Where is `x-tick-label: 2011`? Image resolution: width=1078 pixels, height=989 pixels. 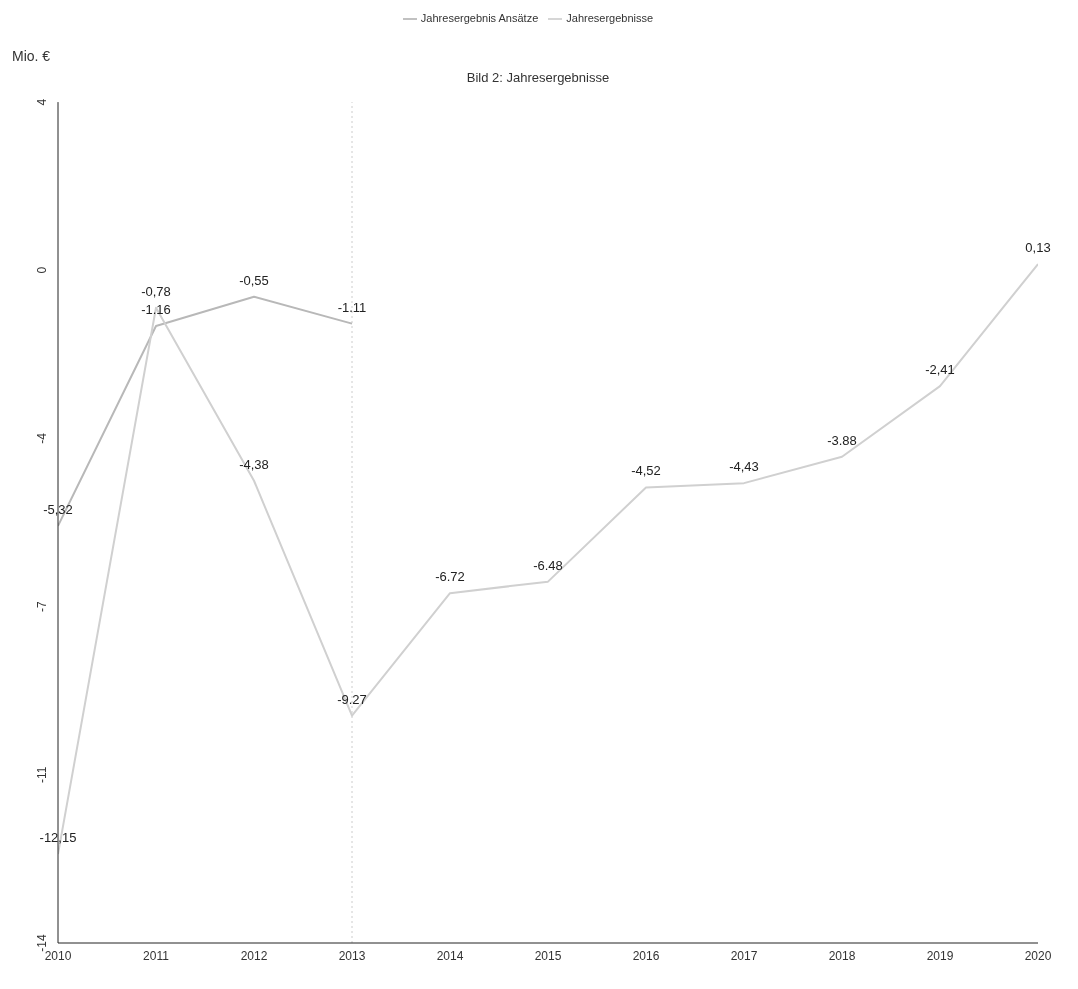 x-tick-label: 2011 is located at coordinates (156, 955).